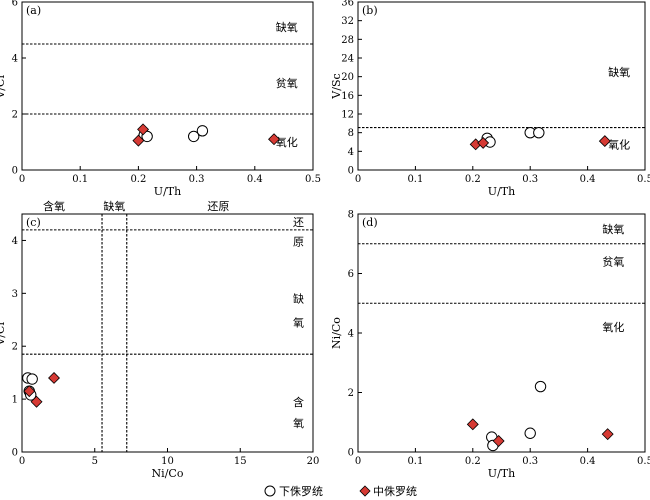 The width and height of the screenshot is (650, 500). What do you see at coordinates (15, 400) in the screenshot?
I see `y-tick-label: 1` at bounding box center [15, 400].